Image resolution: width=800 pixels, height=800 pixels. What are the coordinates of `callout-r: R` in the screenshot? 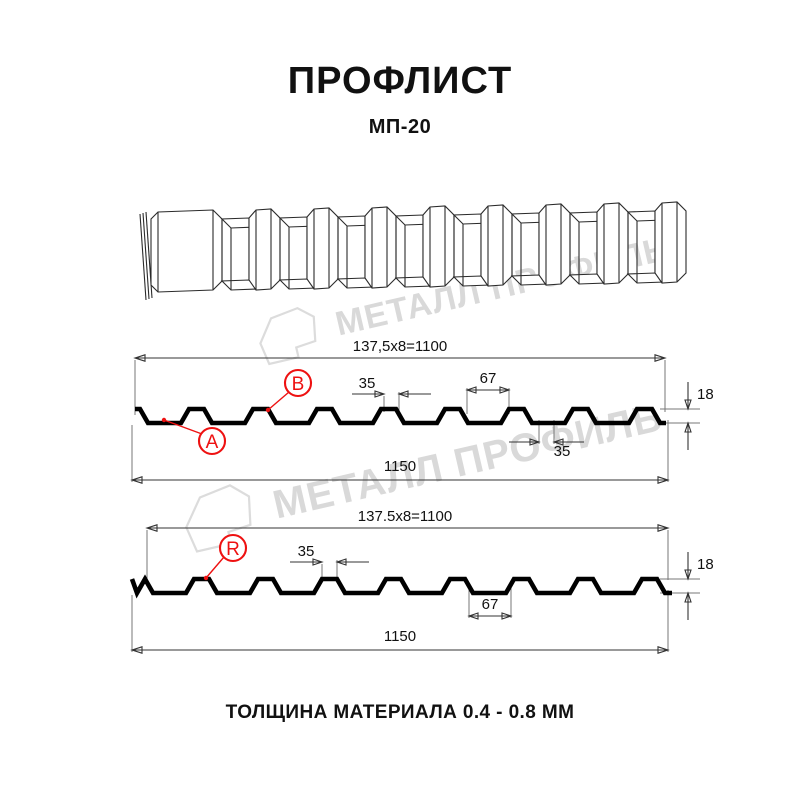 It's located at (225, 557).